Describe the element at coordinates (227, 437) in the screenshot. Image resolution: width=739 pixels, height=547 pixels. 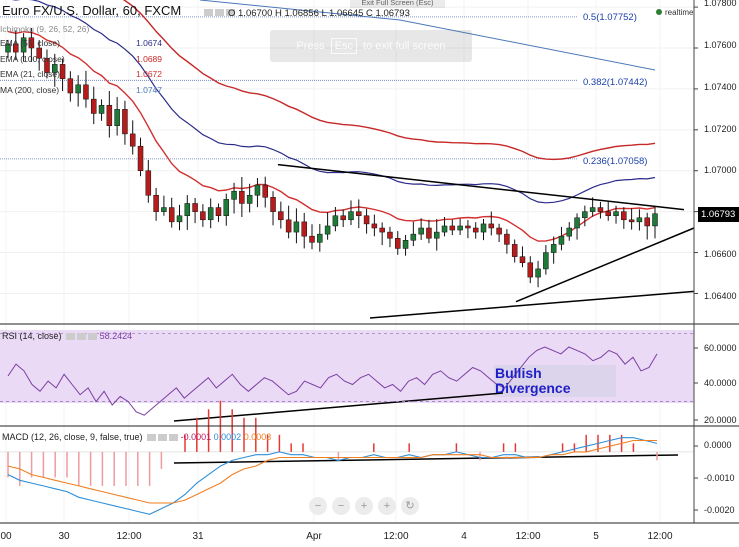
I see `macd-line-value: 0.0002` at that location.